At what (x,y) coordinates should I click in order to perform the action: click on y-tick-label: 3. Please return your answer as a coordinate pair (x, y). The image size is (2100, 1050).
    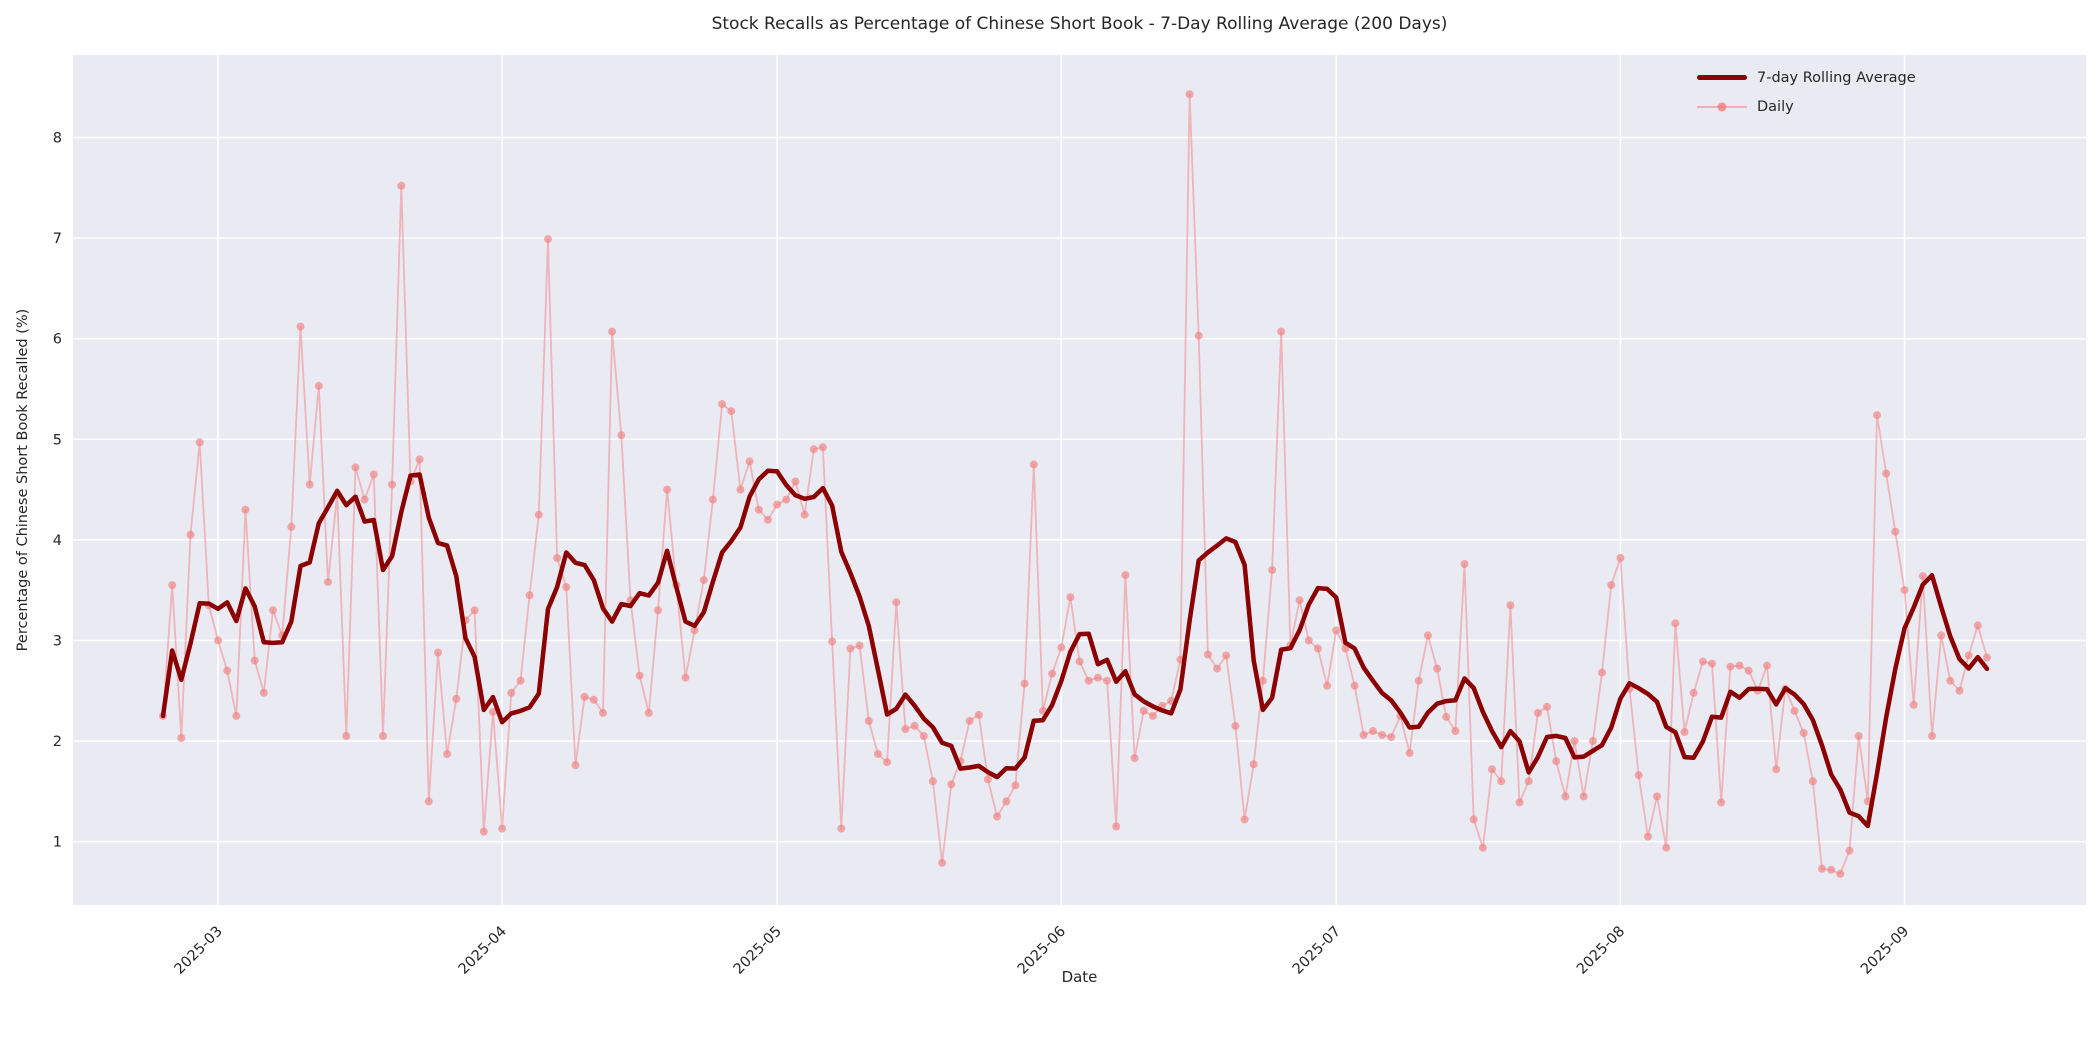
    Looking at the image, I should click on (57, 641).